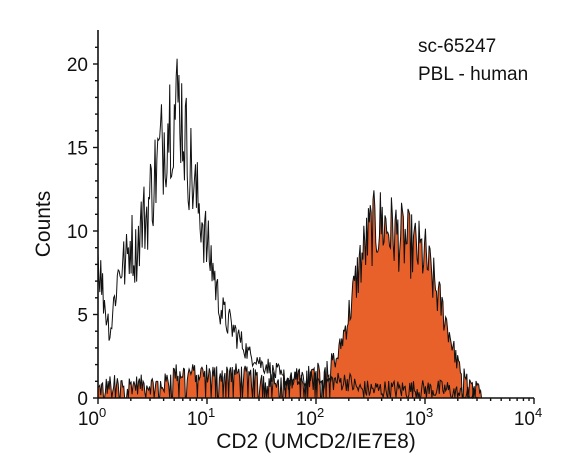  What do you see at coordinates (528, 417) in the screenshot?
I see `x-tick-label: 10⁴` at bounding box center [528, 417].